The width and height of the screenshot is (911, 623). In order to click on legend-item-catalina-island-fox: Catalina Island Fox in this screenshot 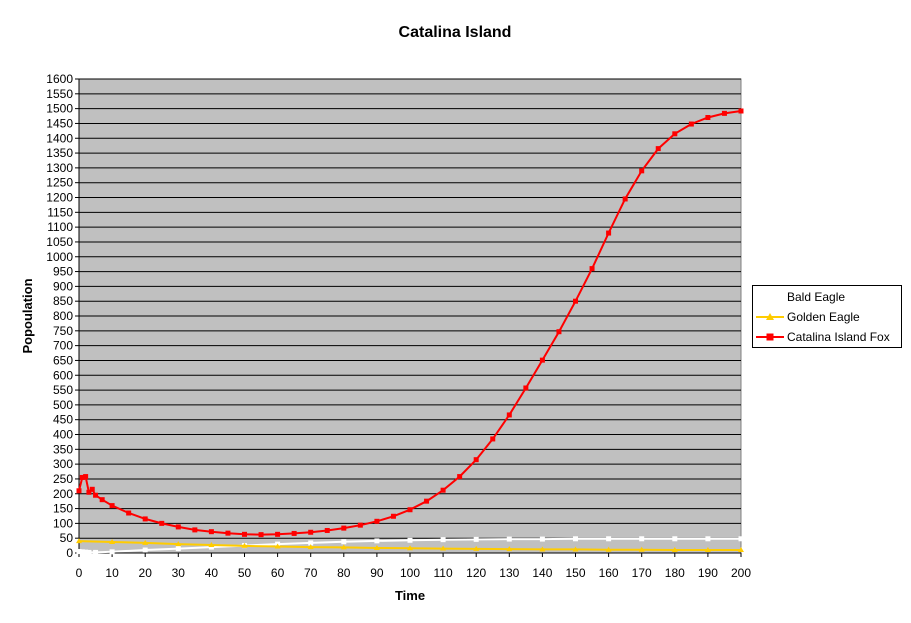, I will do `click(827, 337)`.